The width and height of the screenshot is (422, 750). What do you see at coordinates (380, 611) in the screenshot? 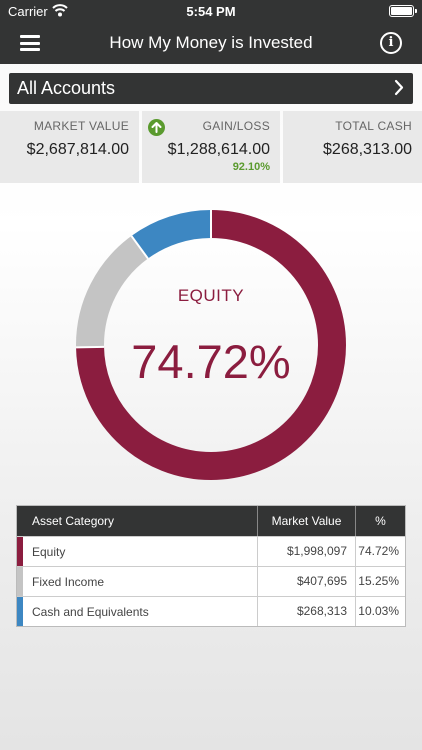
I see `row-percent: 10.03%` at bounding box center [380, 611].